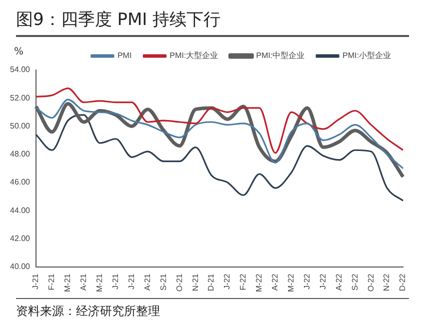  Describe the element at coordinates (20, 125) in the screenshot. I see `y-tick-label: 50.00` at that location.